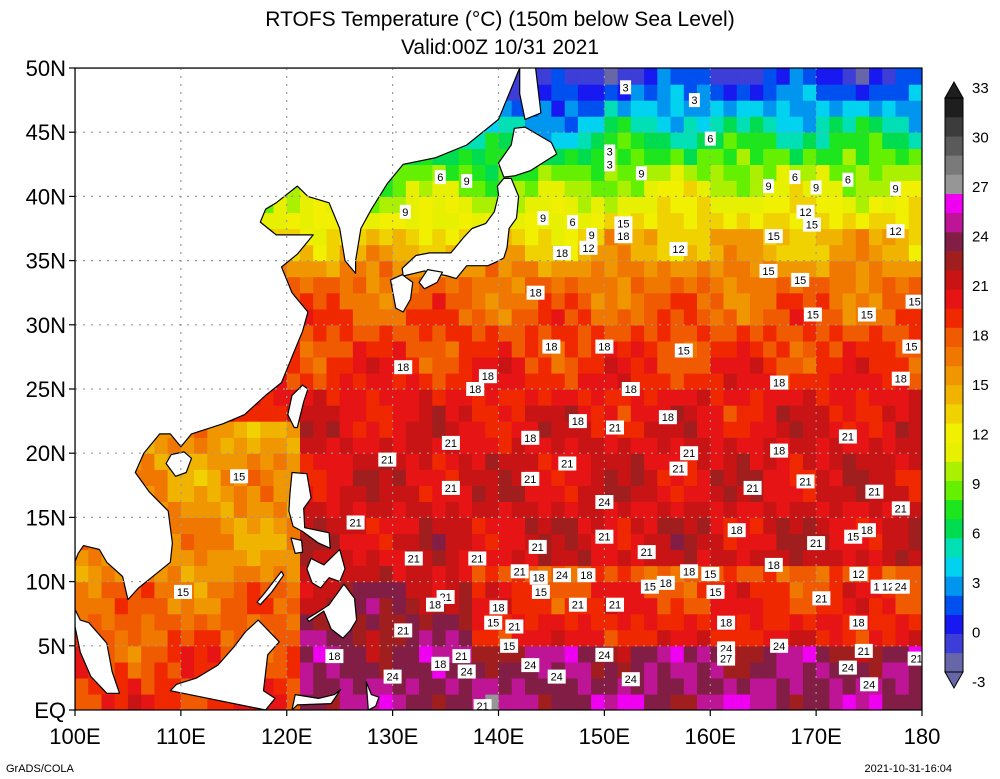 This screenshot has height=779, width=1000. What do you see at coordinates (181, 736) in the screenshot?
I see `lon-tick-label: 110E` at bounding box center [181, 736].